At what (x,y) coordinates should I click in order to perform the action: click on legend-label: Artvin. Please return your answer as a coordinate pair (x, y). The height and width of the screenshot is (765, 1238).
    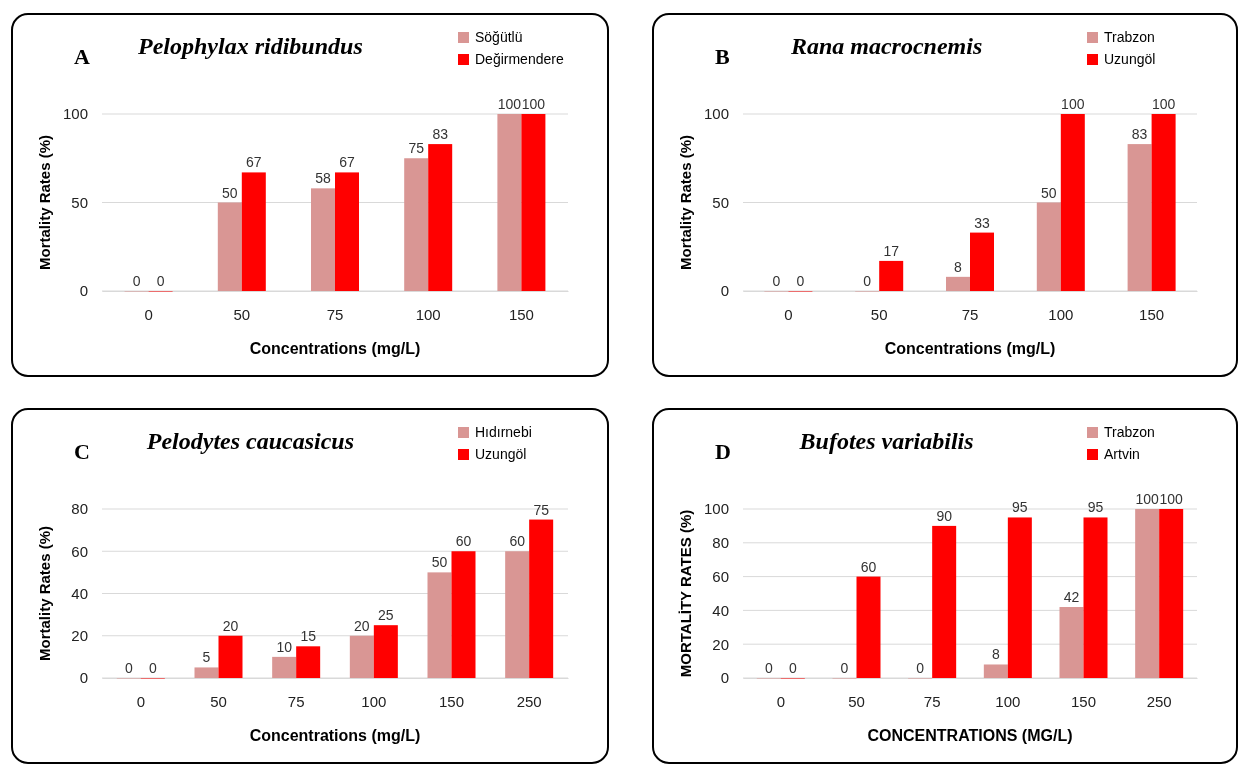
    Looking at the image, I should click on (1122, 454).